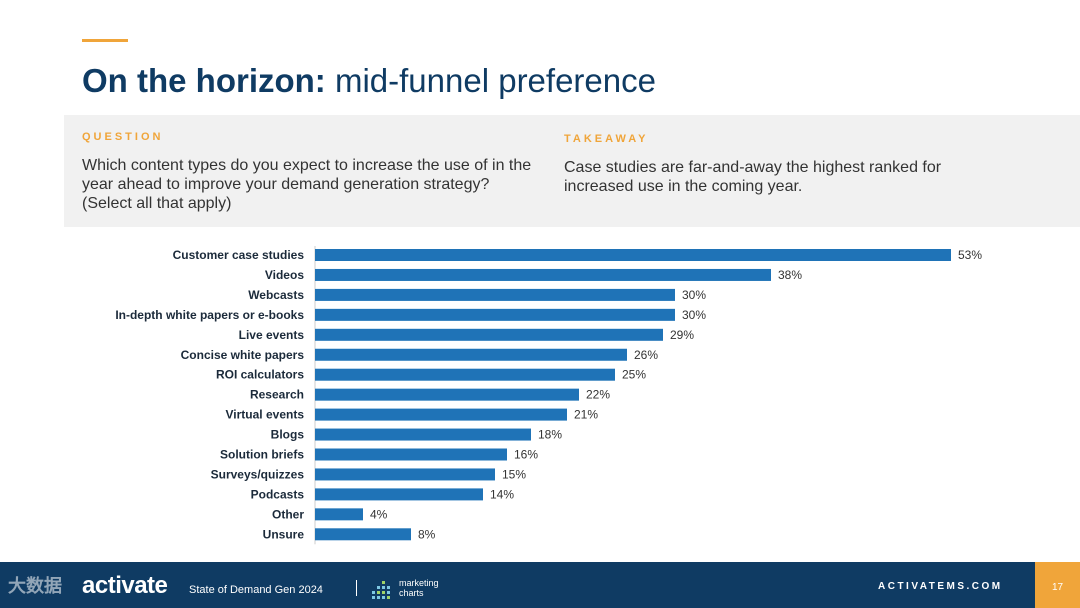 This screenshot has width=1080, height=608. I want to click on takeaway-label: TAKEAWAY, so click(606, 139).